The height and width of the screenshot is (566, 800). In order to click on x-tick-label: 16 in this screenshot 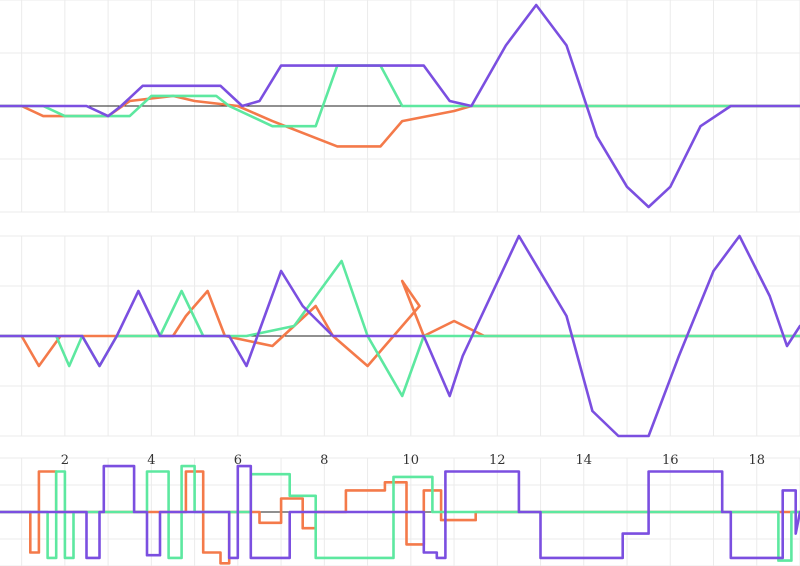, I will do `click(670, 460)`.